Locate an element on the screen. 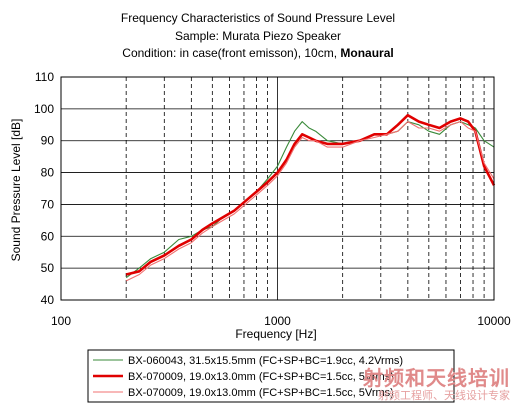 The width and height of the screenshot is (516, 407). x-axis-label: Frequency [Hz] is located at coordinates (275, 334).